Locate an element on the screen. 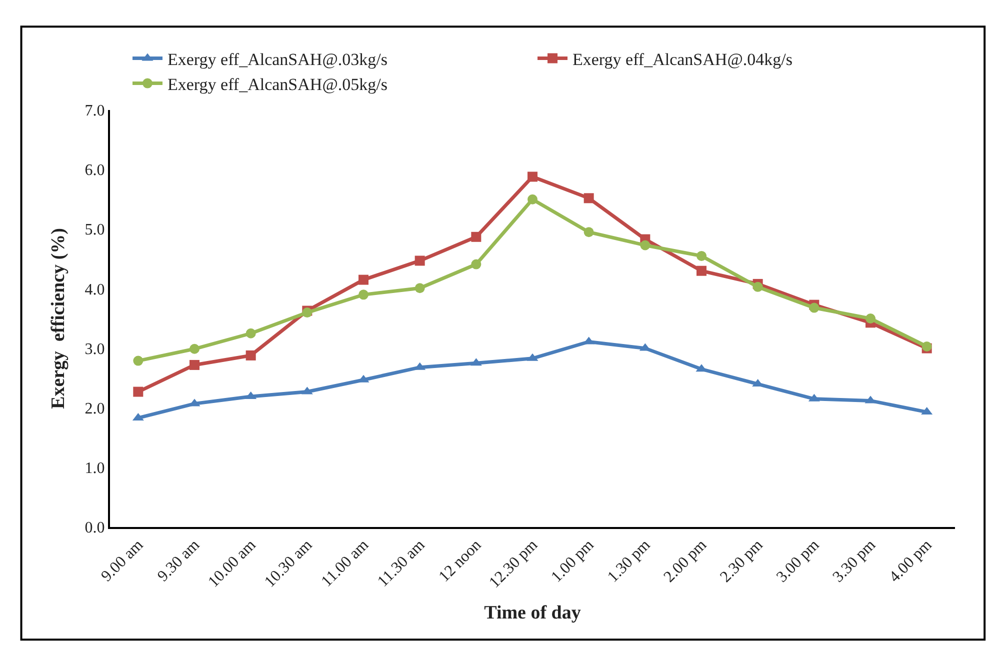 Image resolution: width=995 pixels, height=657 pixels. legend-label: Exergy eff_AlcanSAH@.04kg/s is located at coordinates (682, 59).